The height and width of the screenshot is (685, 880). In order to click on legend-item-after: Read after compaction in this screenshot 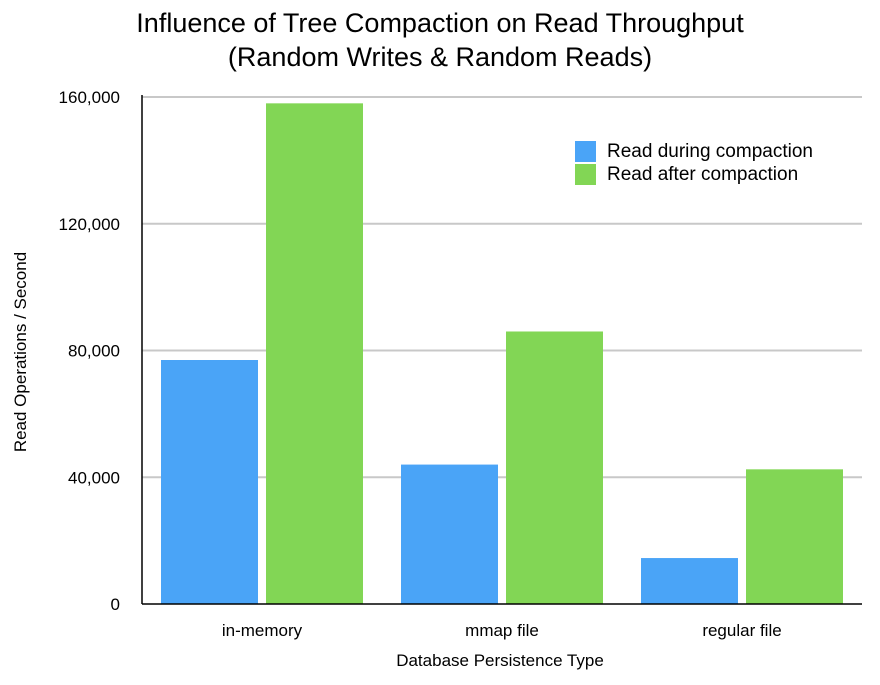, I will do `click(694, 174)`.